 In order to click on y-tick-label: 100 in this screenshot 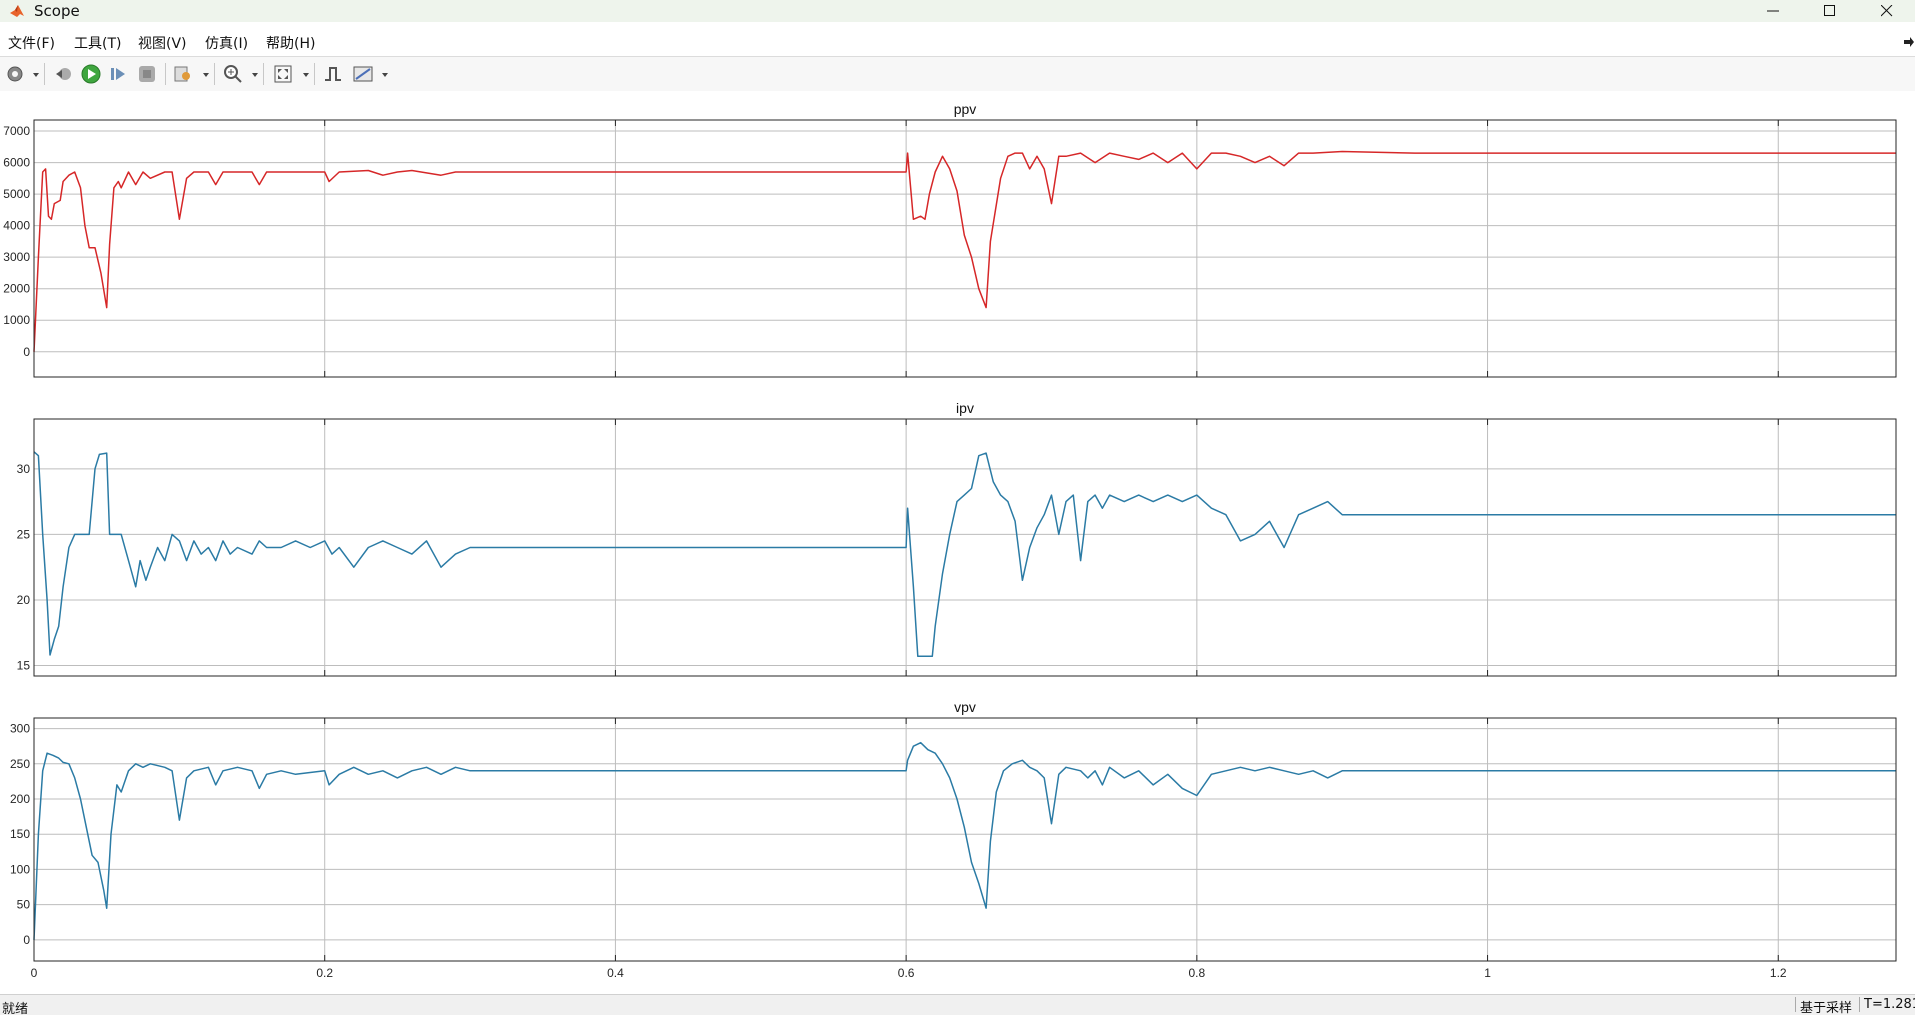, I will do `click(20, 869)`.